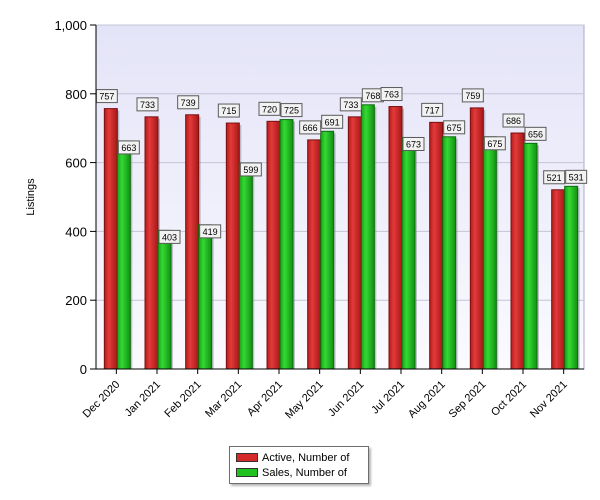  Describe the element at coordinates (143, 399) in the screenshot. I see `x-tick-label: Jan 2021` at that location.